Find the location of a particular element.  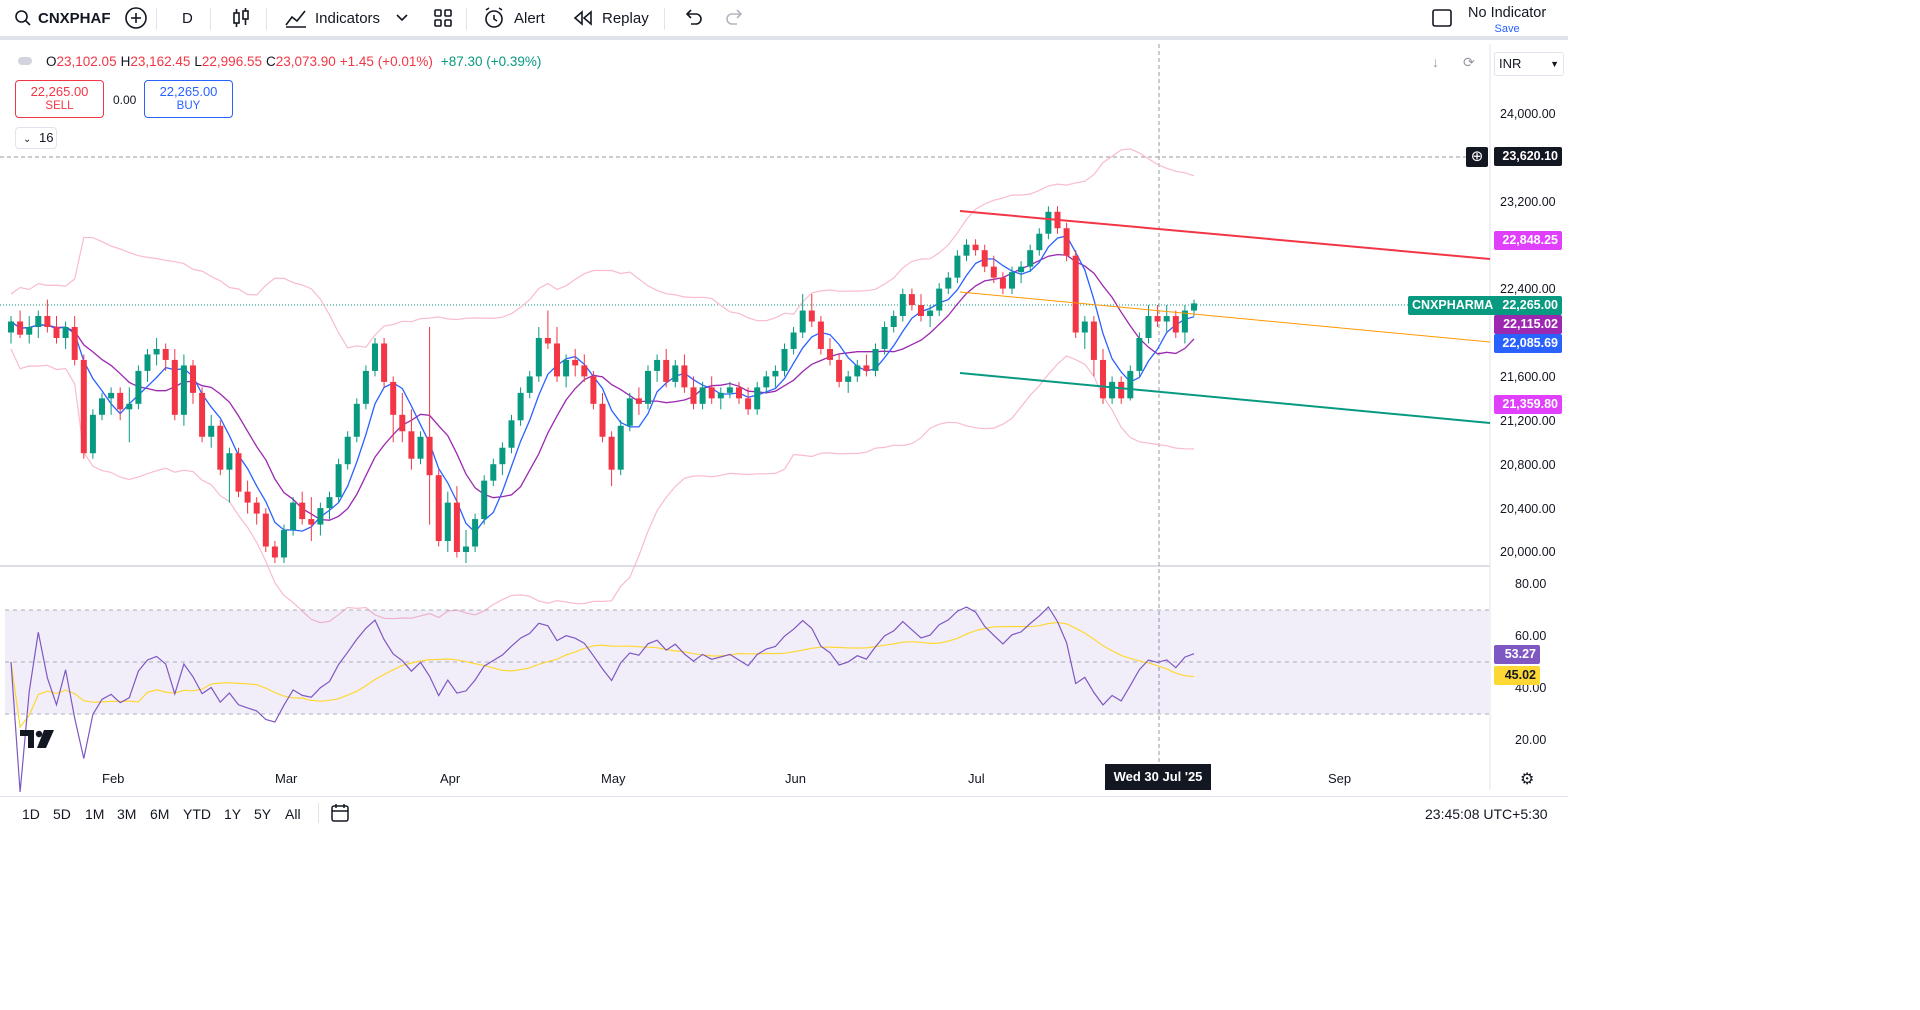

resistance-trendline is located at coordinates (1225, 235).